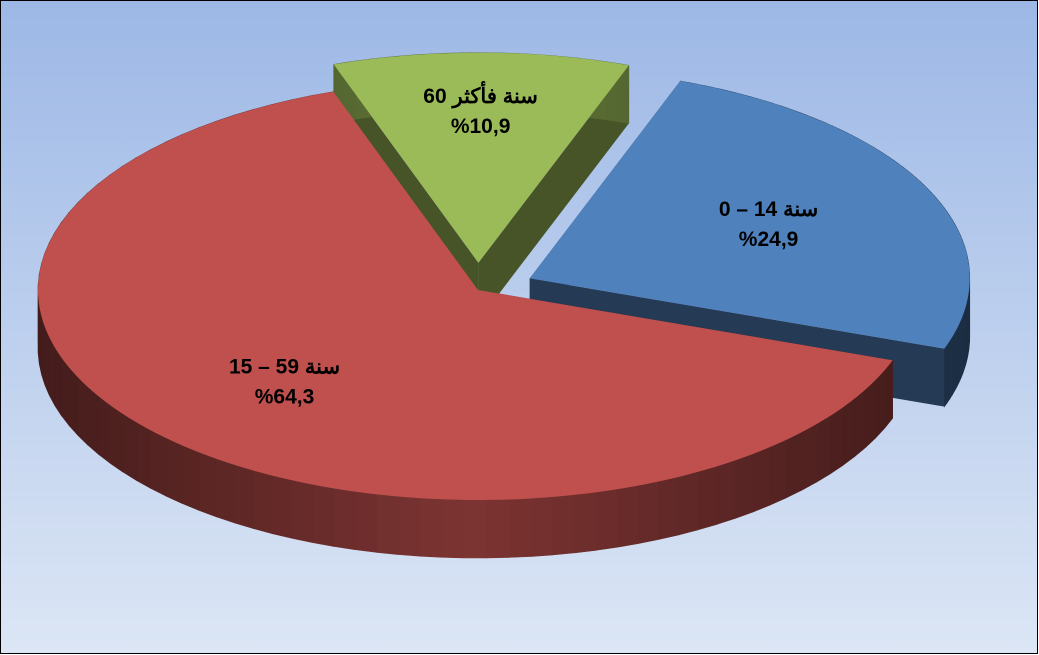  I want to click on slice-value-label: %24,9, so click(769, 239).